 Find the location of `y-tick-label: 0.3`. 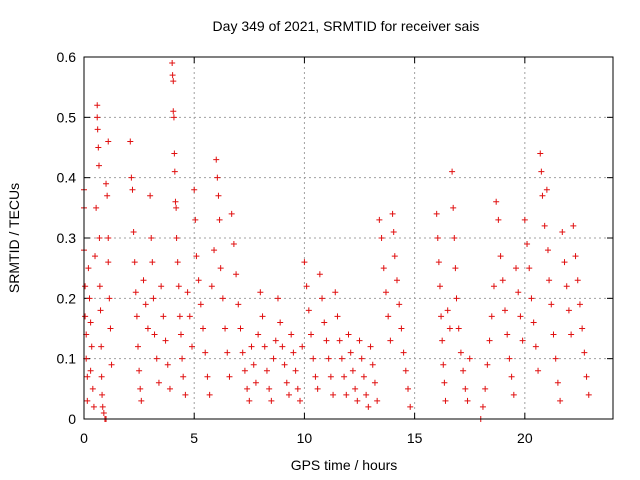

y-tick-label: 0.3 is located at coordinates (67, 238).